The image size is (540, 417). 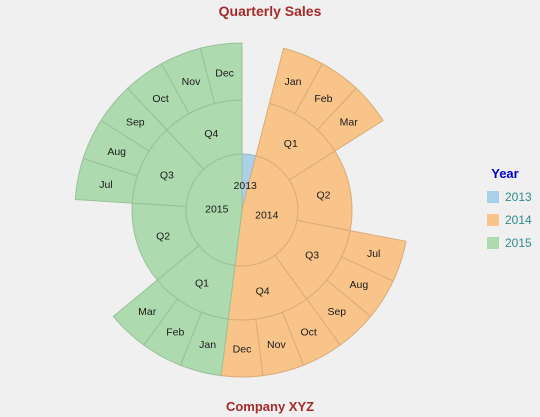 I want to click on legend-item-2014: 2014, so click(x=513, y=219).